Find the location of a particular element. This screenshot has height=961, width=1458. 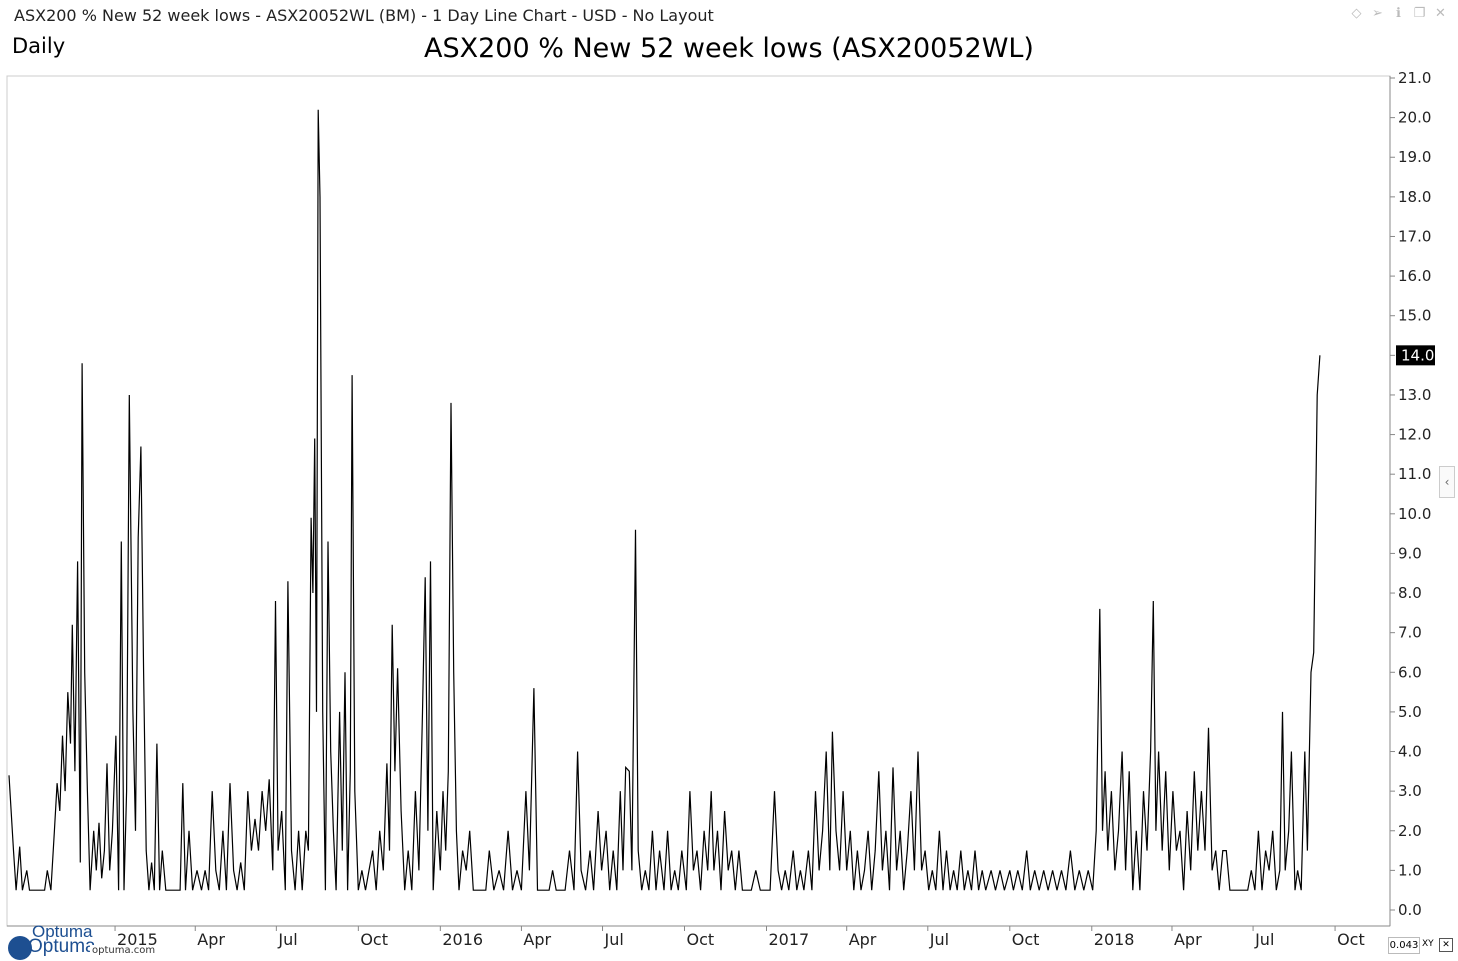

y-tick-label: 19.0 is located at coordinates (1414, 157).